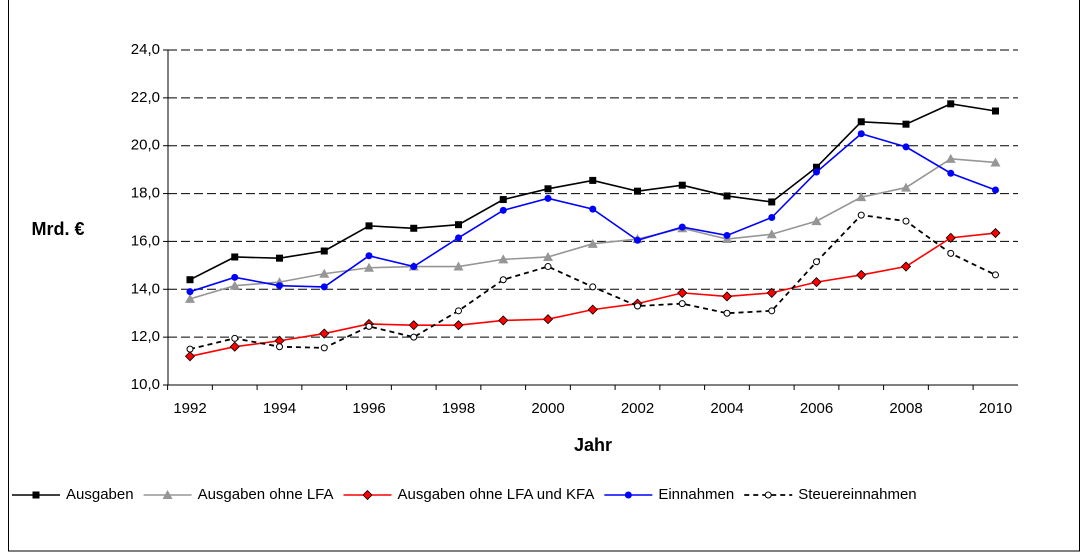  What do you see at coordinates (57, 229) in the screenshot?
I see `y-axis-label: Mrd. €` at bounding box center [57, 229].